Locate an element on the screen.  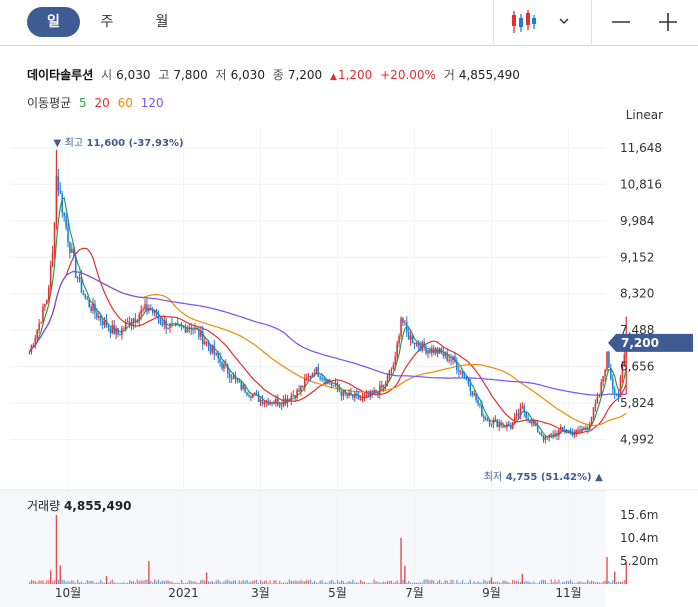
candlestick-chart-icon is located at coordinates (523, 22).